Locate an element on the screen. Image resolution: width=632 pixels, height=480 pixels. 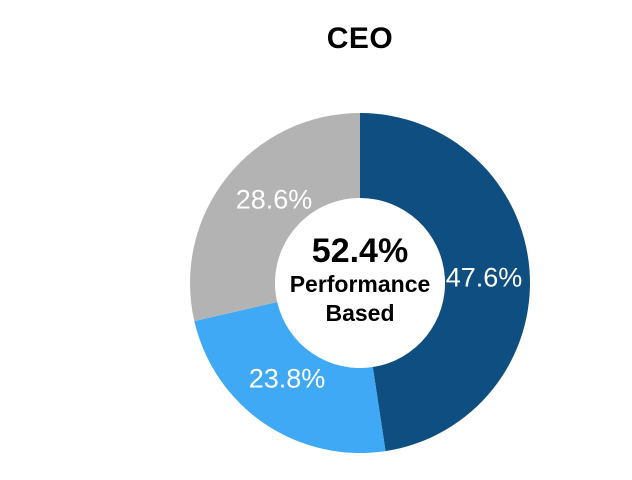
segment-value-label: 47.6% is located at coordinates (484, 277).